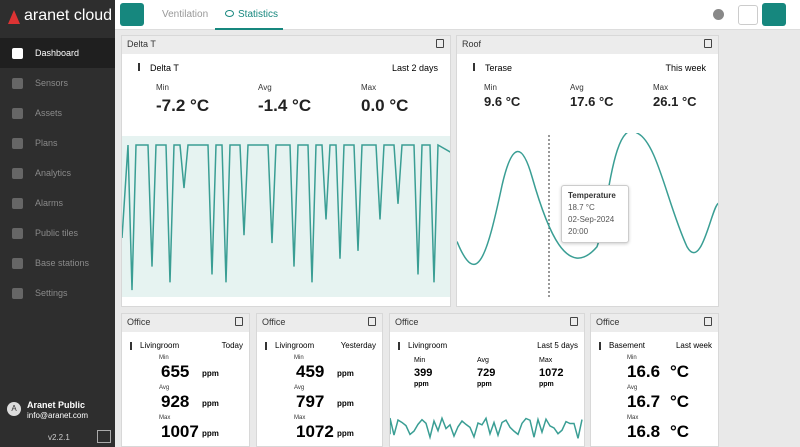 This screenshot has height=447, width=800. I want to click on nav-item: Public tiles, so click(57, 233).